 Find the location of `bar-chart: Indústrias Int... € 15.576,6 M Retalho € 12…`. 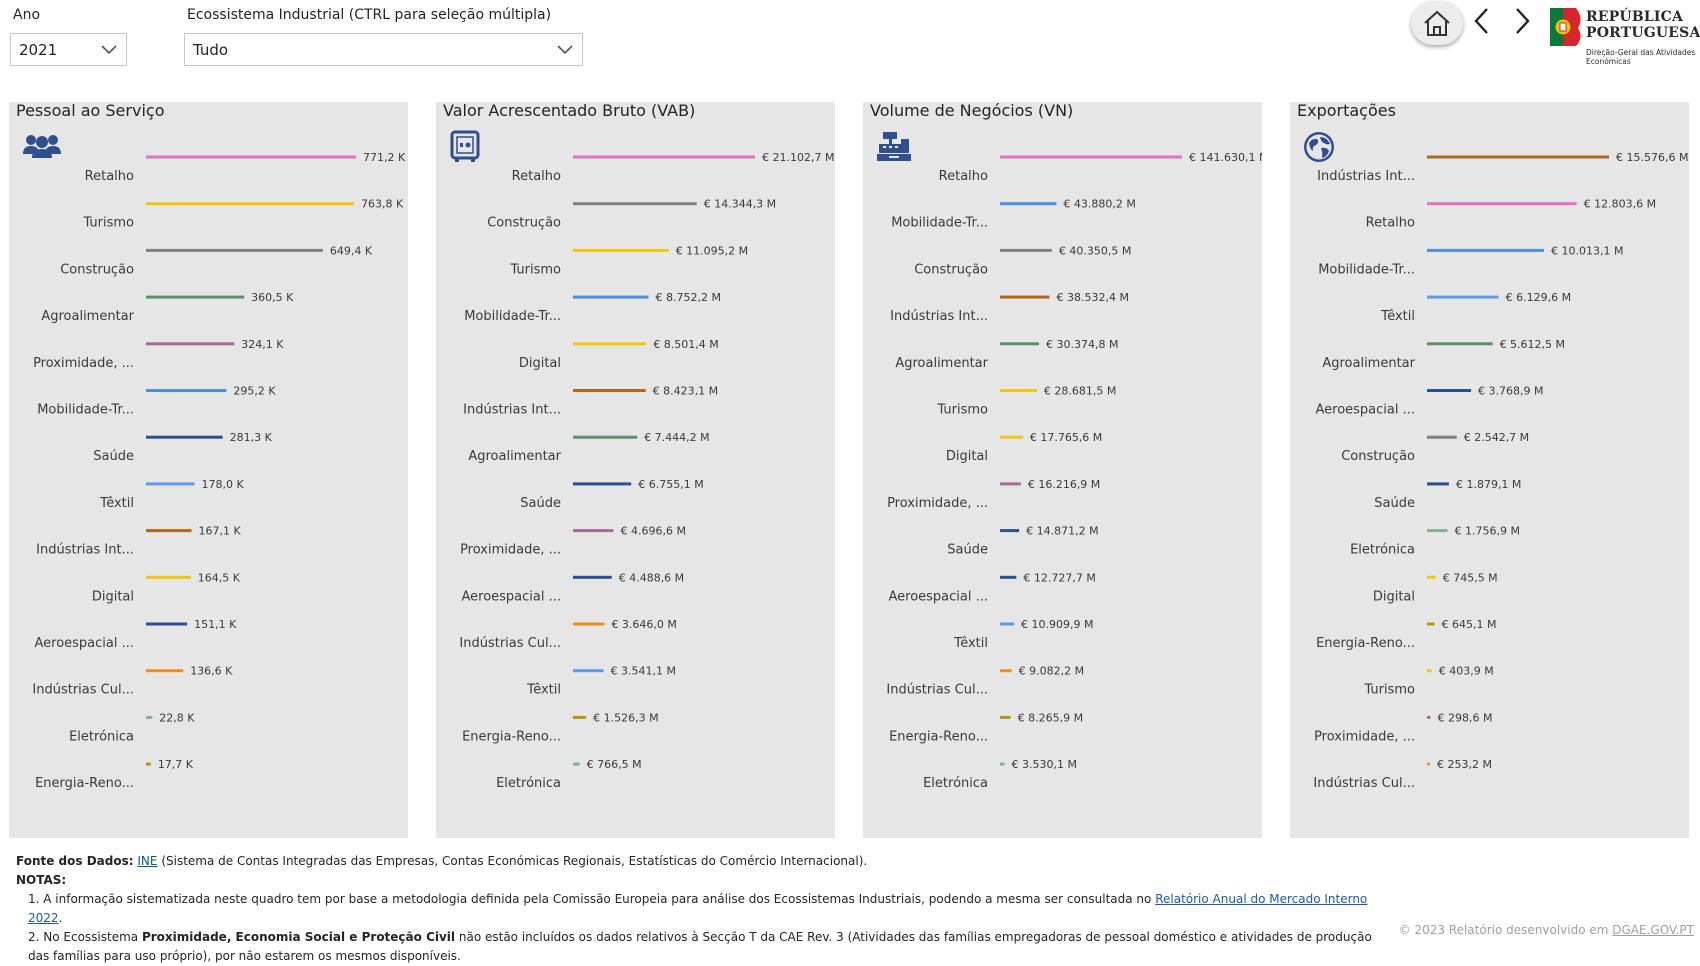

bar-chart: Indústrias Int... € 15.576,6 M Retalho € 12… is located at coordinates (1500, 471).